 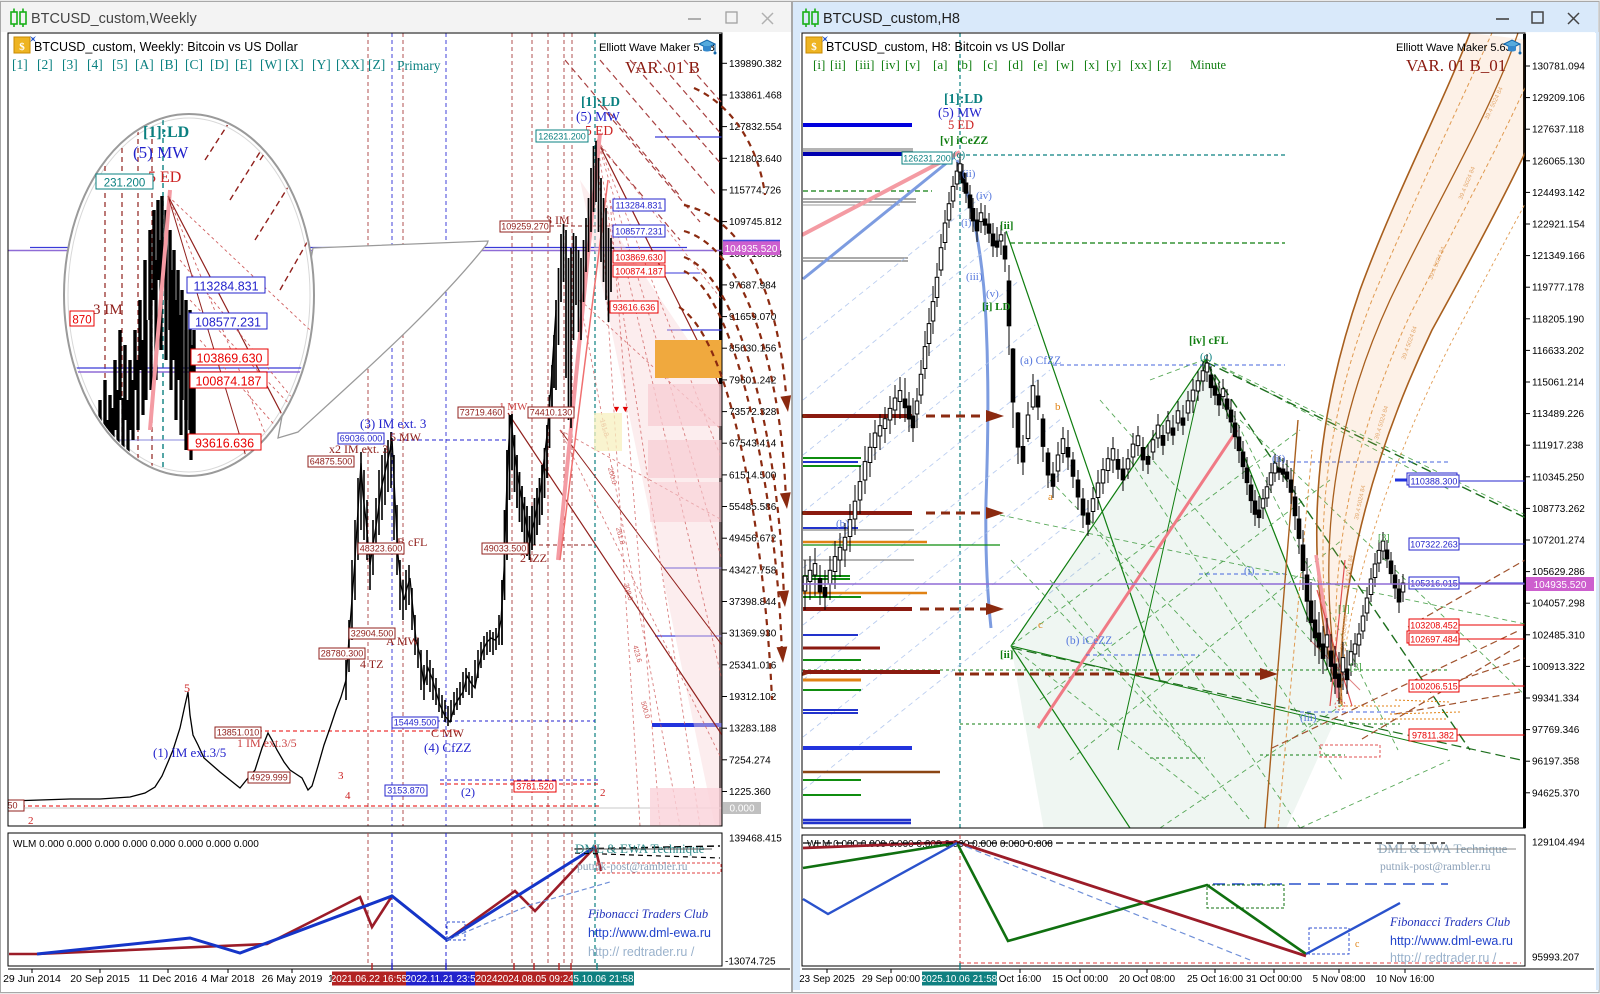 What do you see at coordinates (1558, 667) in the screenshot?
I see `svg-text: 100913.322` at bounding box center [1558, 667].